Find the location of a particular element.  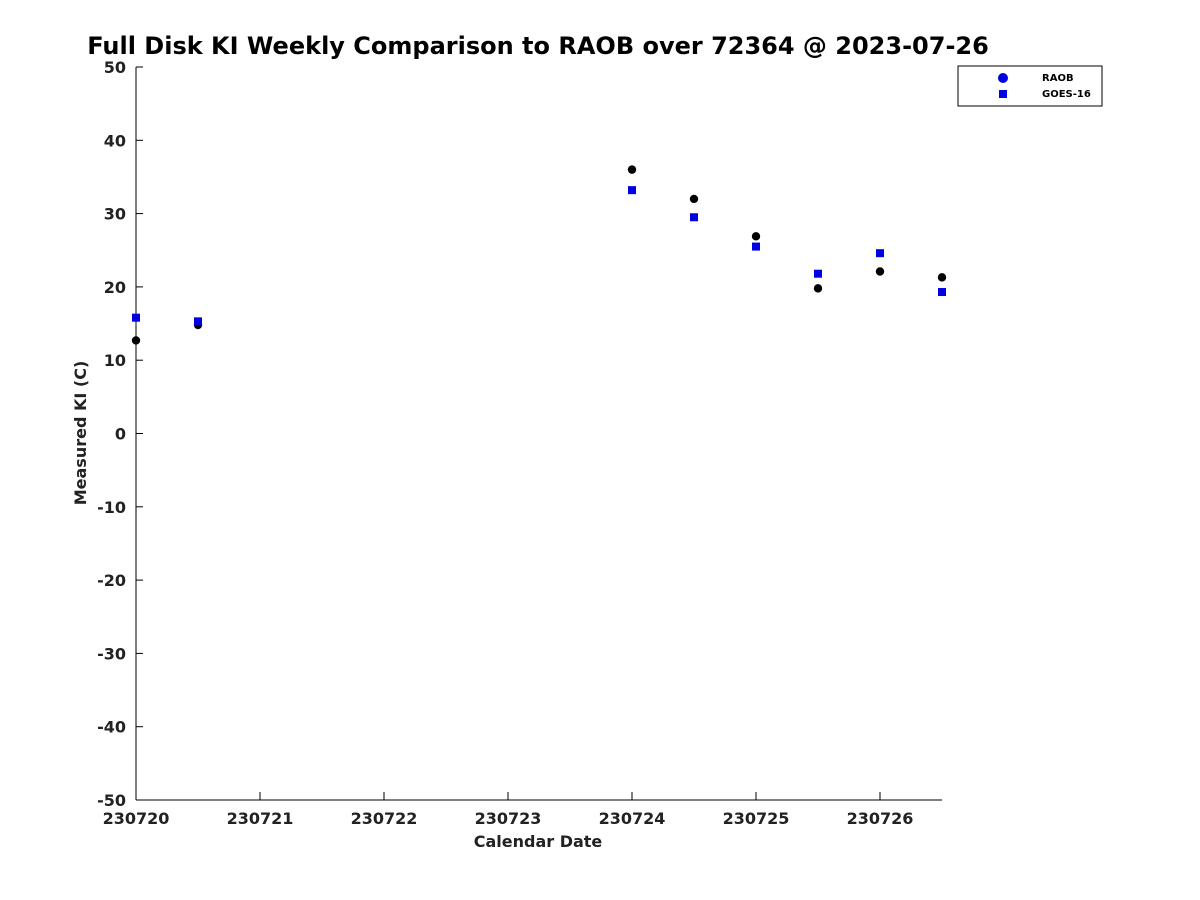

legend-box is located at coordinates (1030, 86).